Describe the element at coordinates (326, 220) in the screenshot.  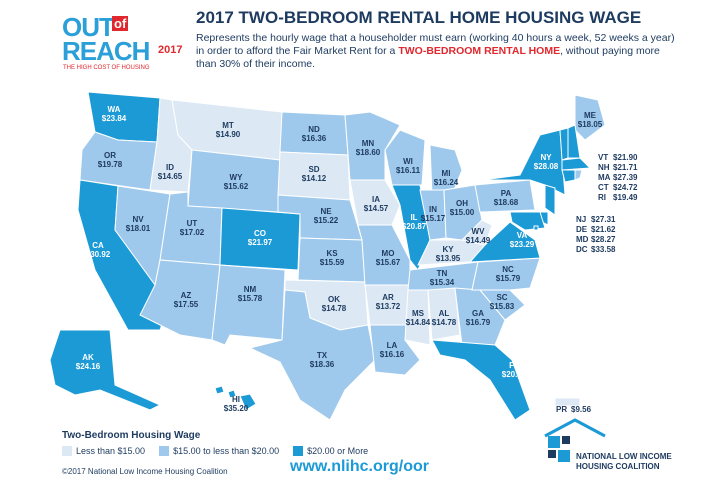
I see `state-wage: $15.22` at that location.